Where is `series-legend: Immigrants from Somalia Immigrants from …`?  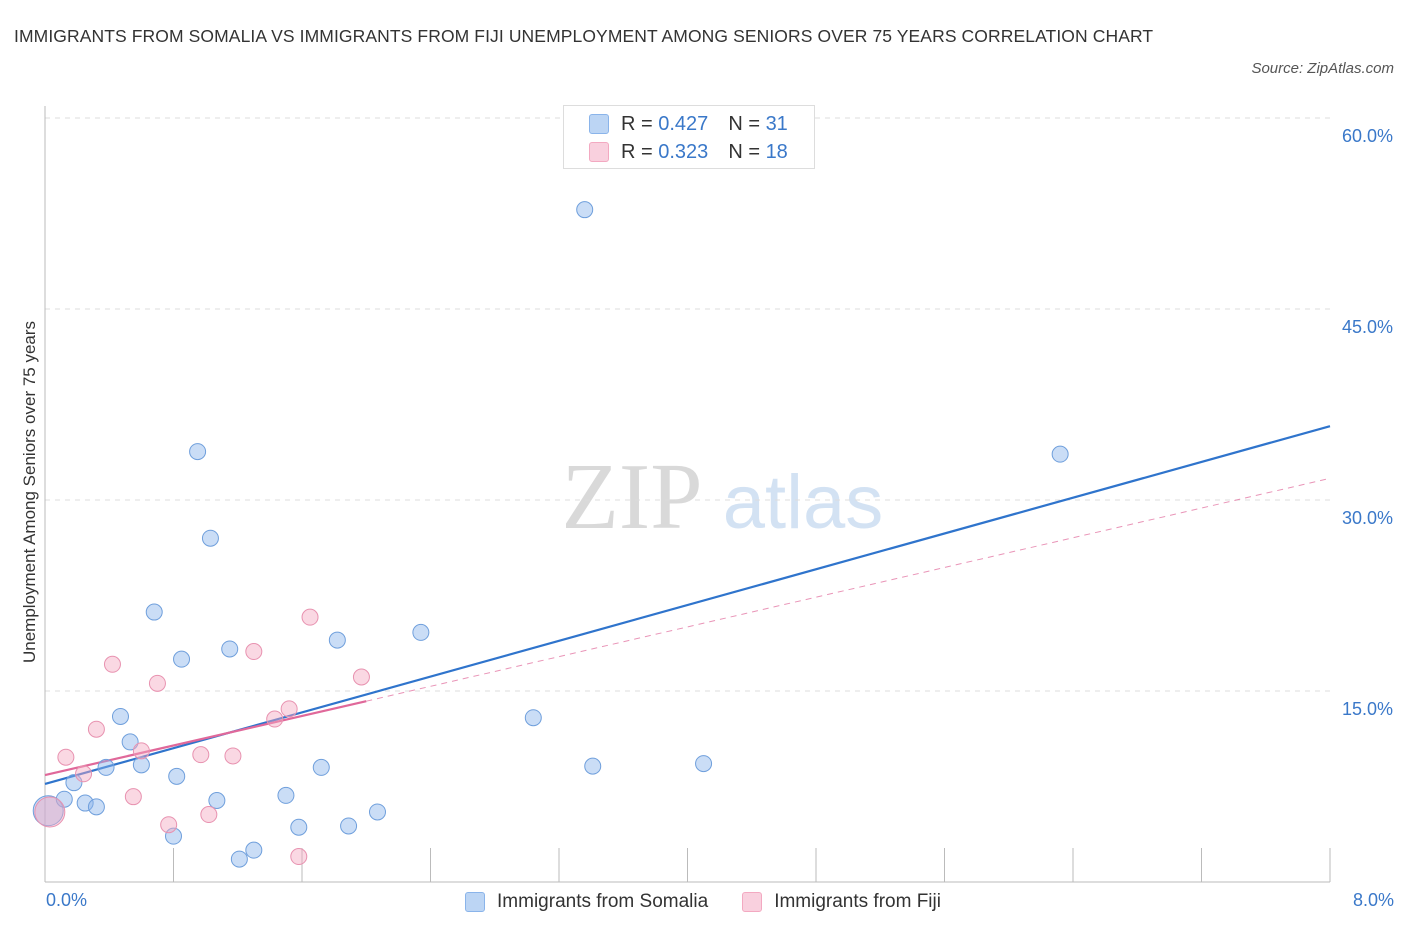
series-legend: Immigrants from Somalia Immigrants from … is located at coordinates (703, 902).